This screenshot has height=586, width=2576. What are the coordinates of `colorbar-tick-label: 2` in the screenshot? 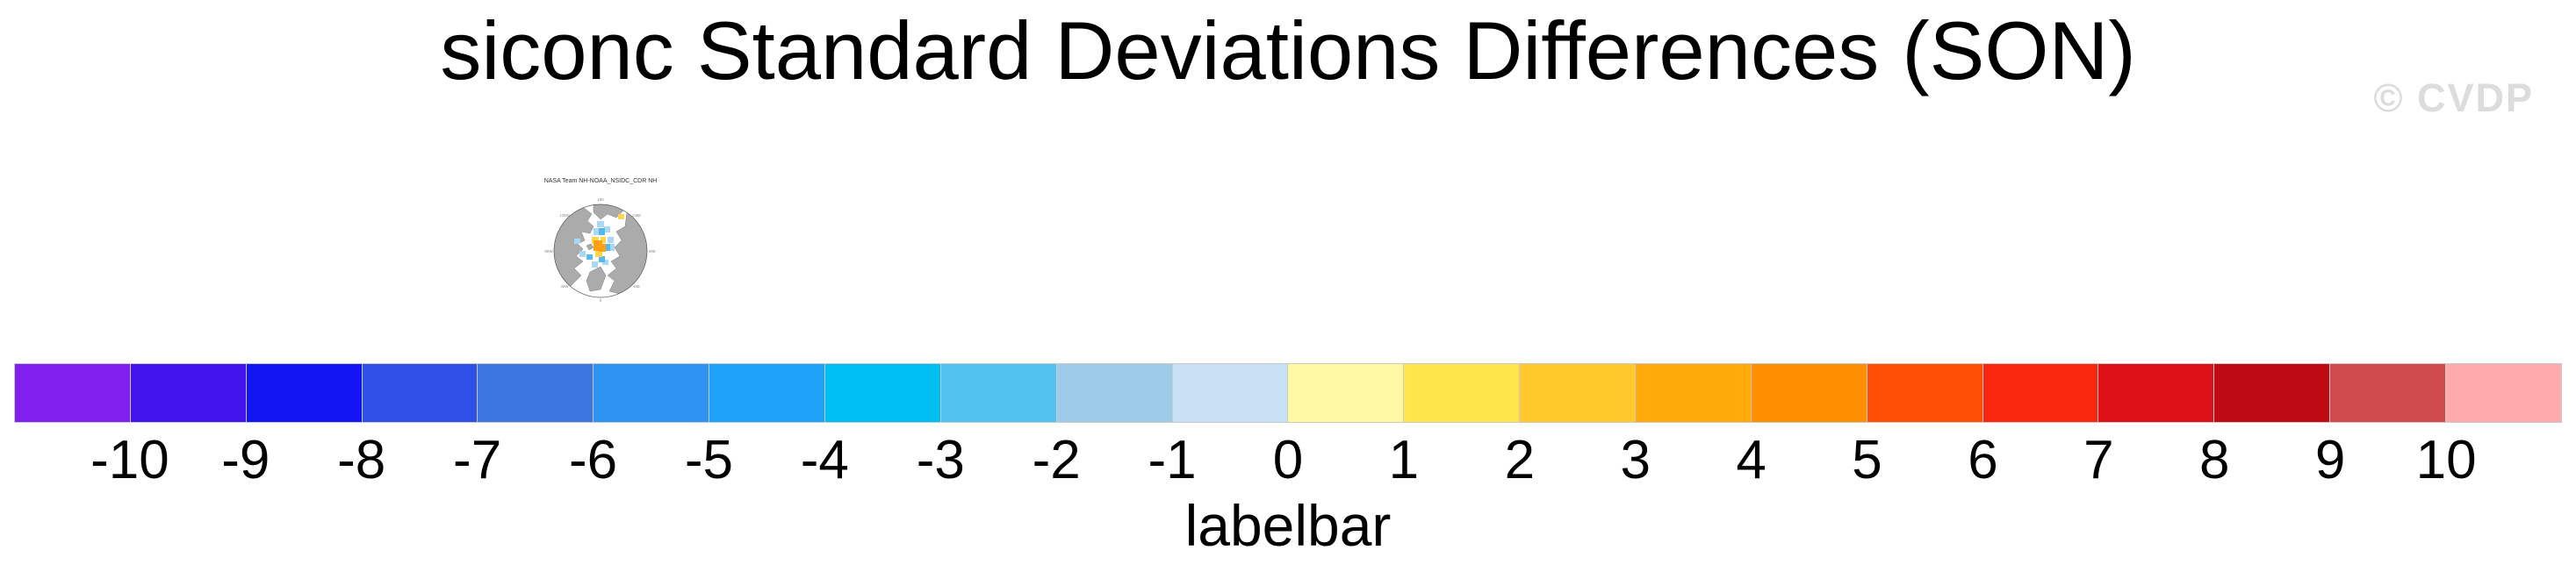 It's located at (1520, 460).